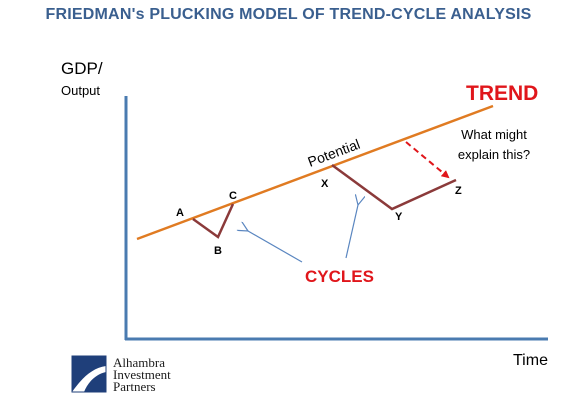  Describe the element at coordinates (530, 360) in the screenshot. I see `x-axis-label: Time` at that location.